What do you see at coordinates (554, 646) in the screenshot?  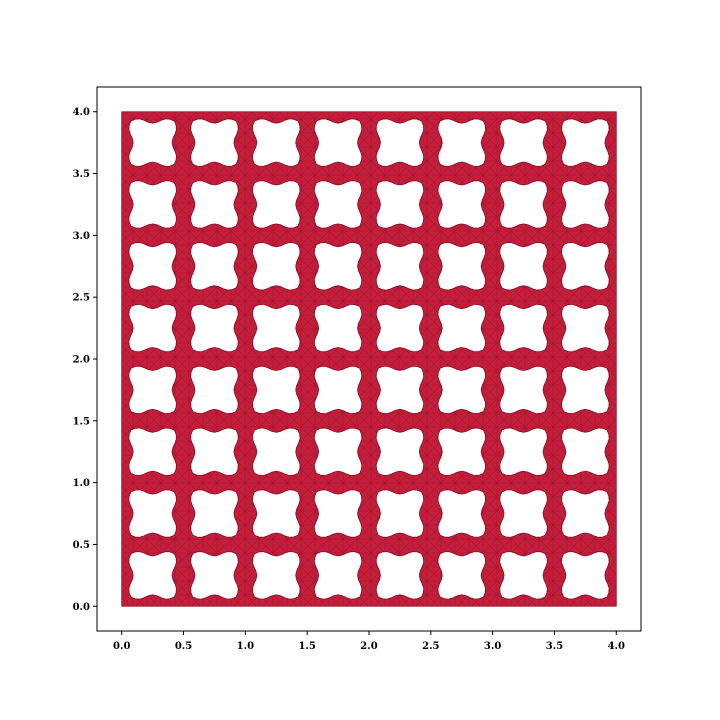 I see `x-tick-label: 3.5` at bounding box center [554, 646].